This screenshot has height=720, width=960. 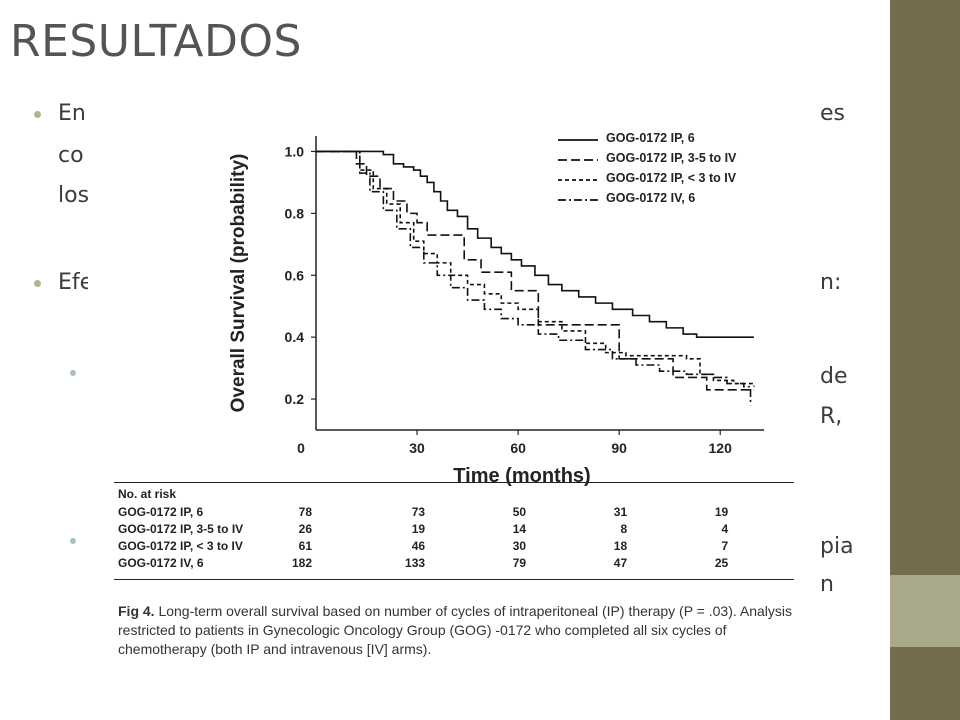 What do you see at coordinates (521, 476) in the screenshot?
I see `x-axis-label: Time (months)` at bounding box center [521, 476].